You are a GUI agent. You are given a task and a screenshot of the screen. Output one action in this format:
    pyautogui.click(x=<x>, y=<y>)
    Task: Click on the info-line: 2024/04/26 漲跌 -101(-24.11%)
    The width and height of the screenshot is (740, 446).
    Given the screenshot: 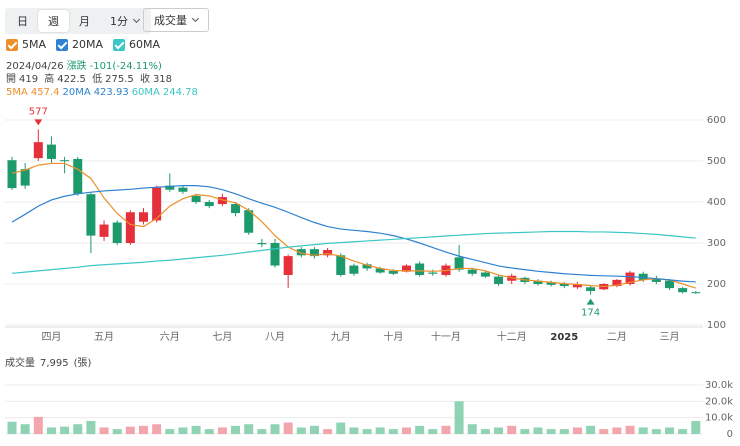 What is the action you would take?
    pyautogui.click(x=103, y=66)
    